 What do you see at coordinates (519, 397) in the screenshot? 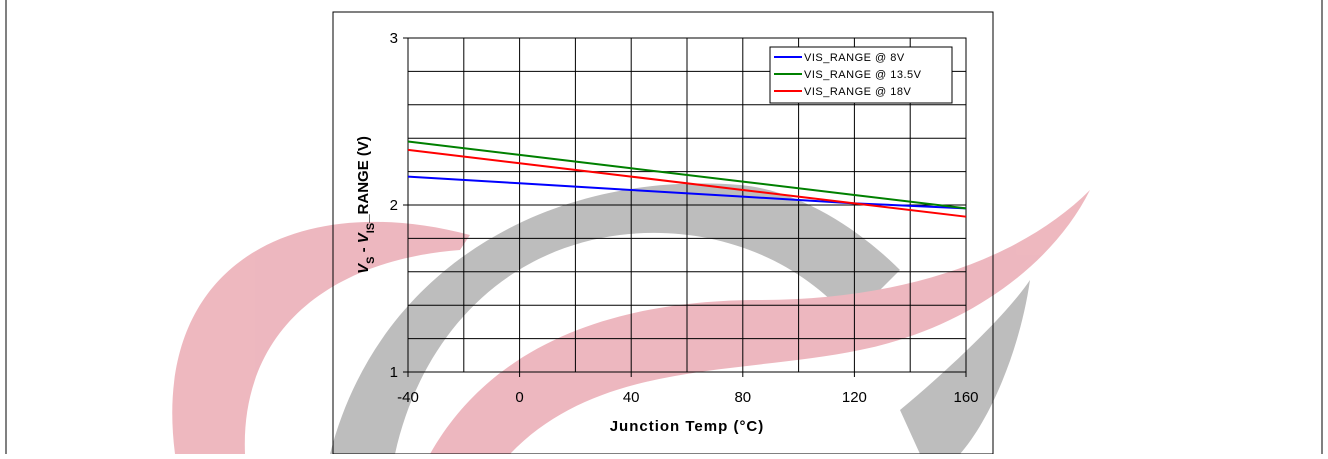
I see `x-tick-label: 0` at bounding box center [519, 397].